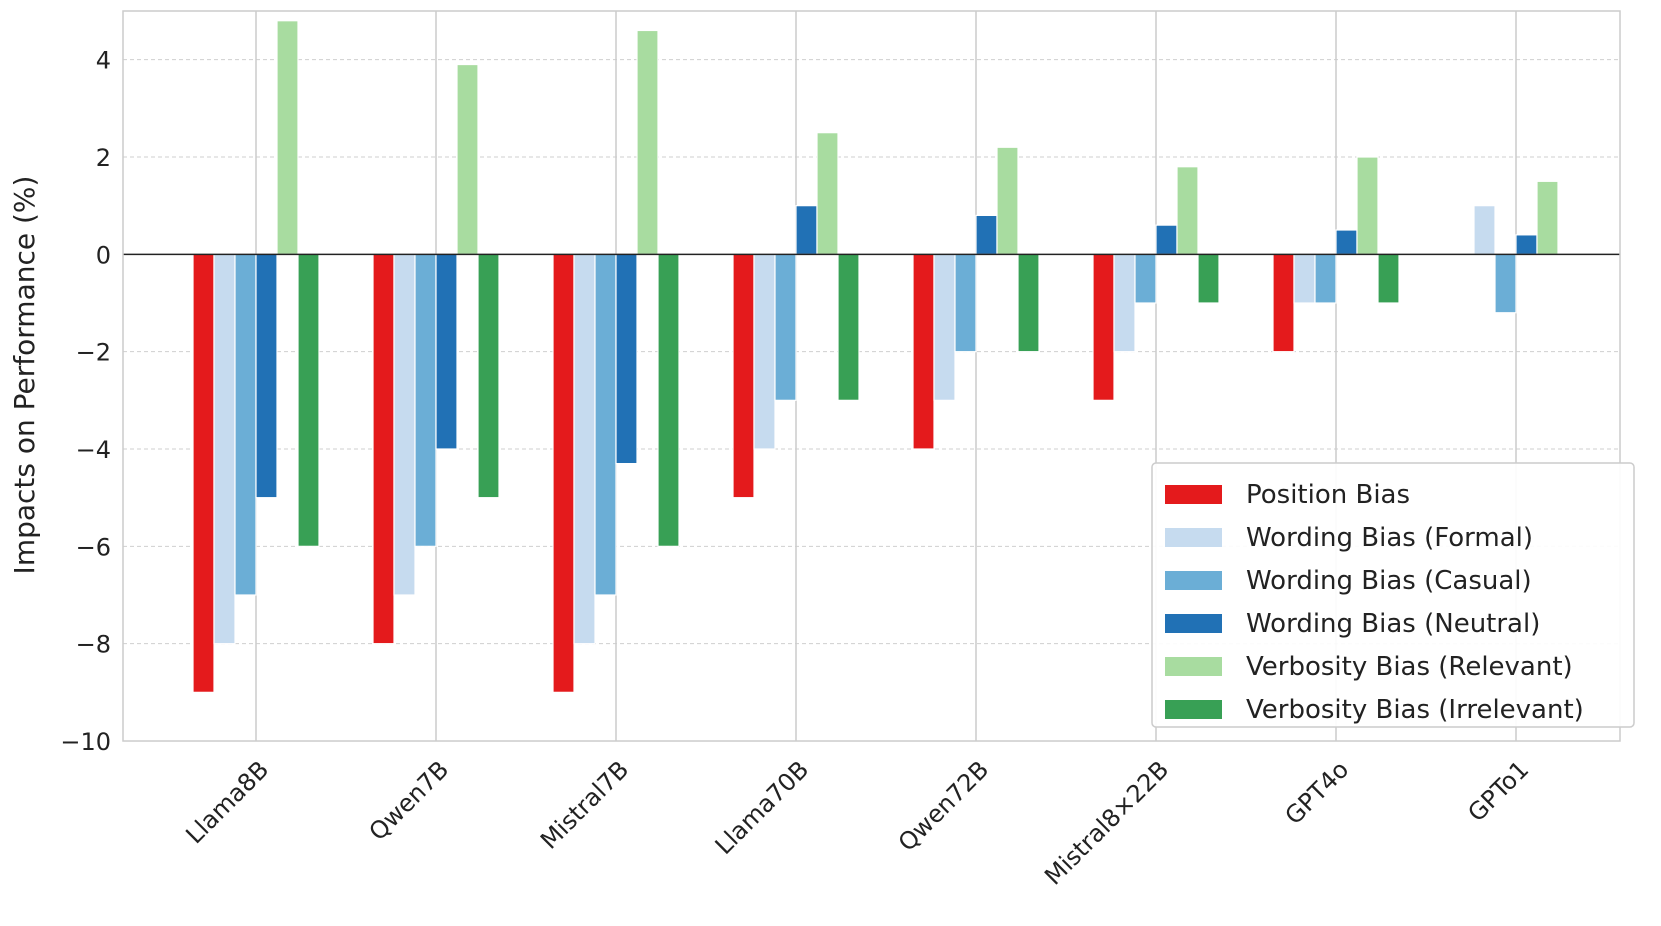  Describe the element at coordinates (24, 375) in the screenshot. I see `y-axis-label: Impacts on Performance (%)` at that location.